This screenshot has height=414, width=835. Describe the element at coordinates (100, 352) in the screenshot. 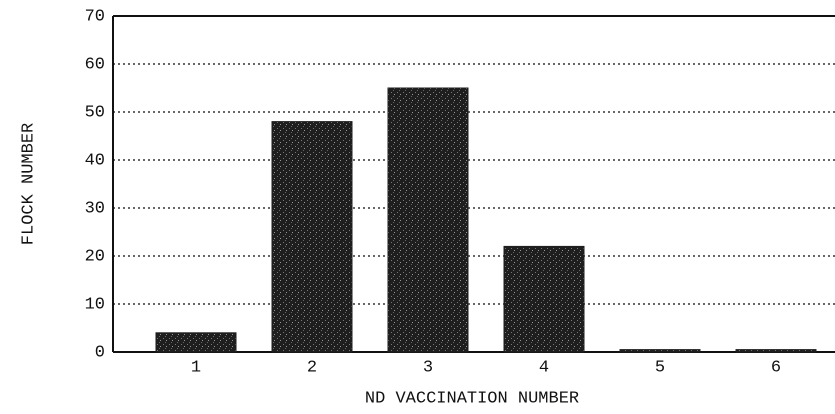

I see `y-tick-label: 0` at that location.